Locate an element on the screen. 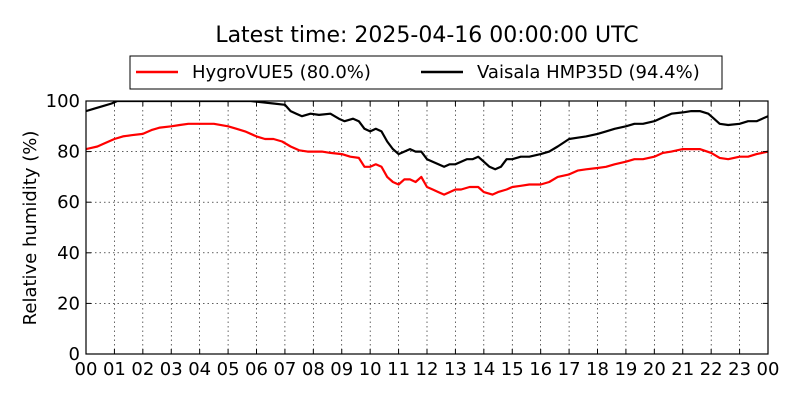 Image resolution: width=800 pixels, height=405 pixels. x-tick-label: 06 is located at coordinates (256, 369).